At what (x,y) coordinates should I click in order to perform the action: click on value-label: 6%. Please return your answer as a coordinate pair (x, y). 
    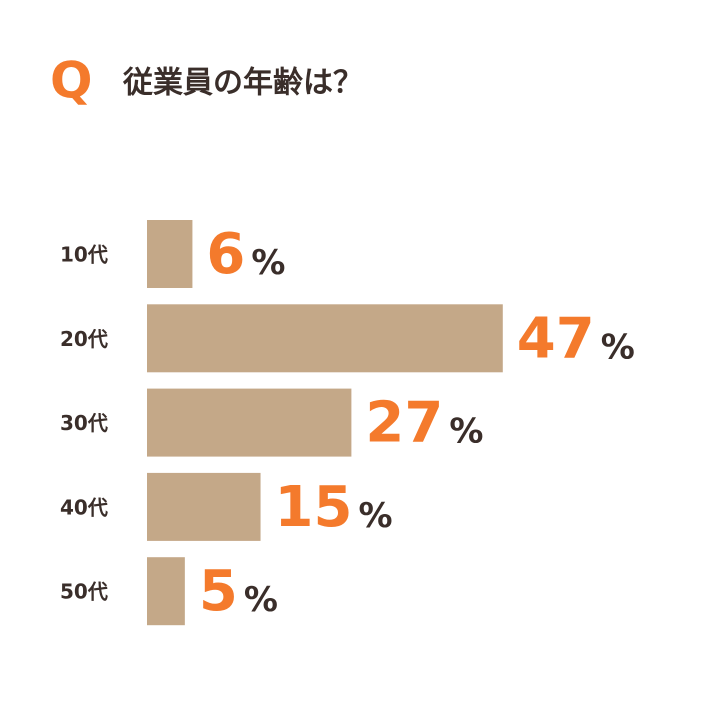
    Looking at the image, I should click on (245, 254).